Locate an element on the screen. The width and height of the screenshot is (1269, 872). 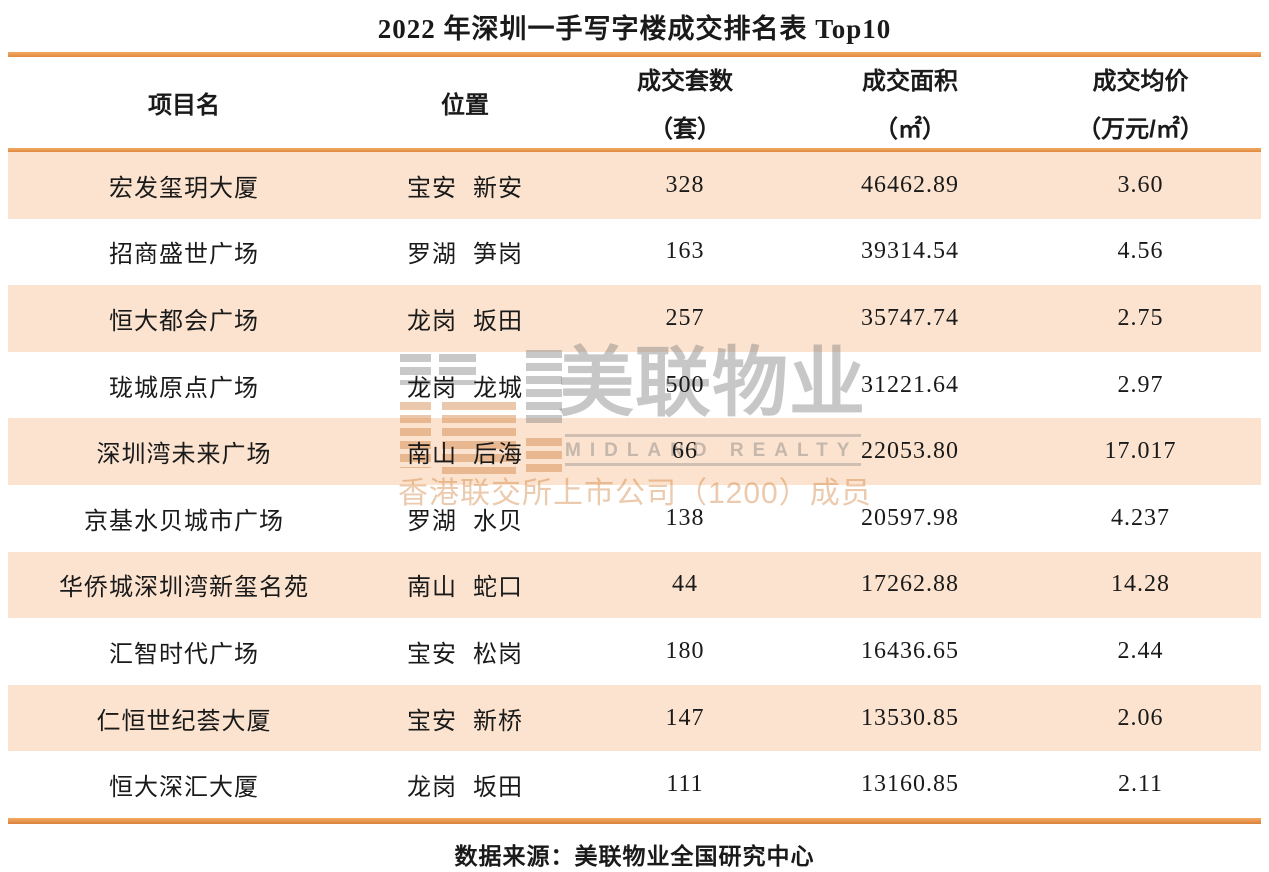
table-row: 华侨城深圳湾新玺名苑 南山 蛇口 44 17262.88 14.28 is located at coordinates (634, 585).